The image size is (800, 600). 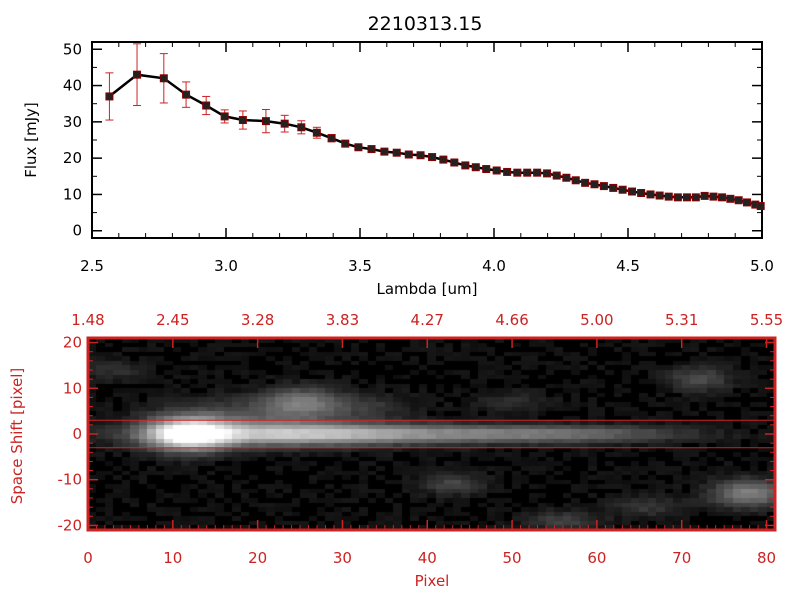 What do you see at coordinates (72, 122) in the screenshot?
I see `spectrum-y-tick-label: 30` at bounding box center [72, 122].